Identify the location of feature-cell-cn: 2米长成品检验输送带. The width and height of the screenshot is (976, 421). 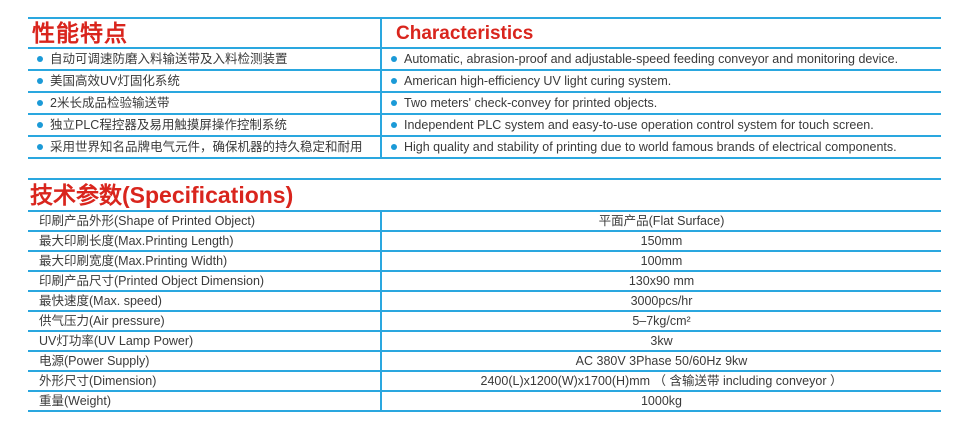
(205, 103).